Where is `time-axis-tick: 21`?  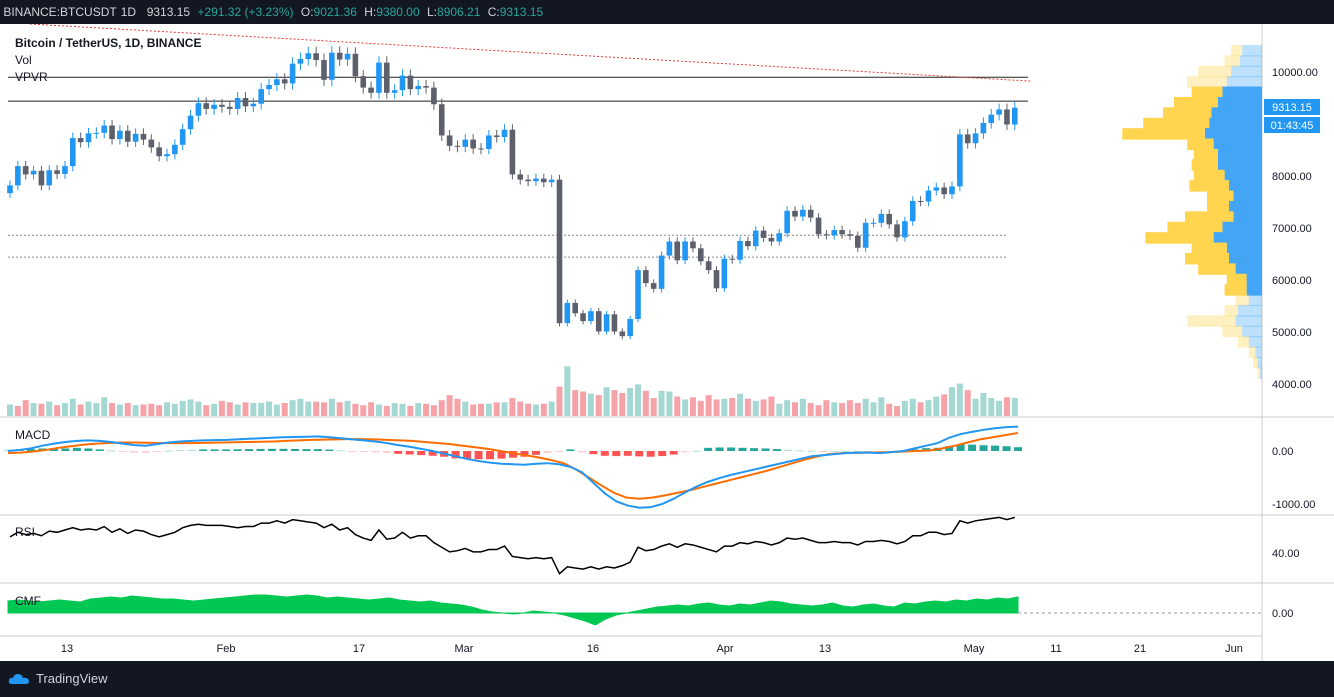
time-axis-tick: 21 is located at coordinates (1140, 649).